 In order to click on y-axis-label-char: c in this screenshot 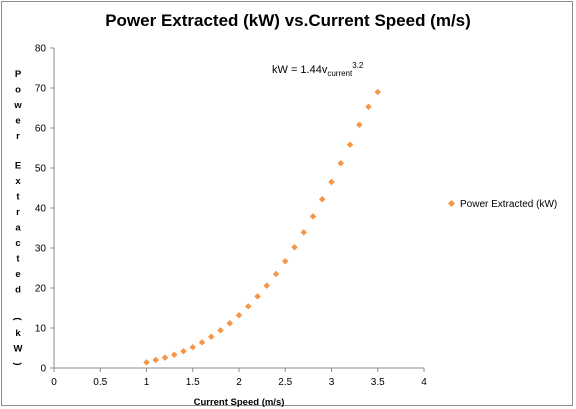, I will do `click(17, 243)`.